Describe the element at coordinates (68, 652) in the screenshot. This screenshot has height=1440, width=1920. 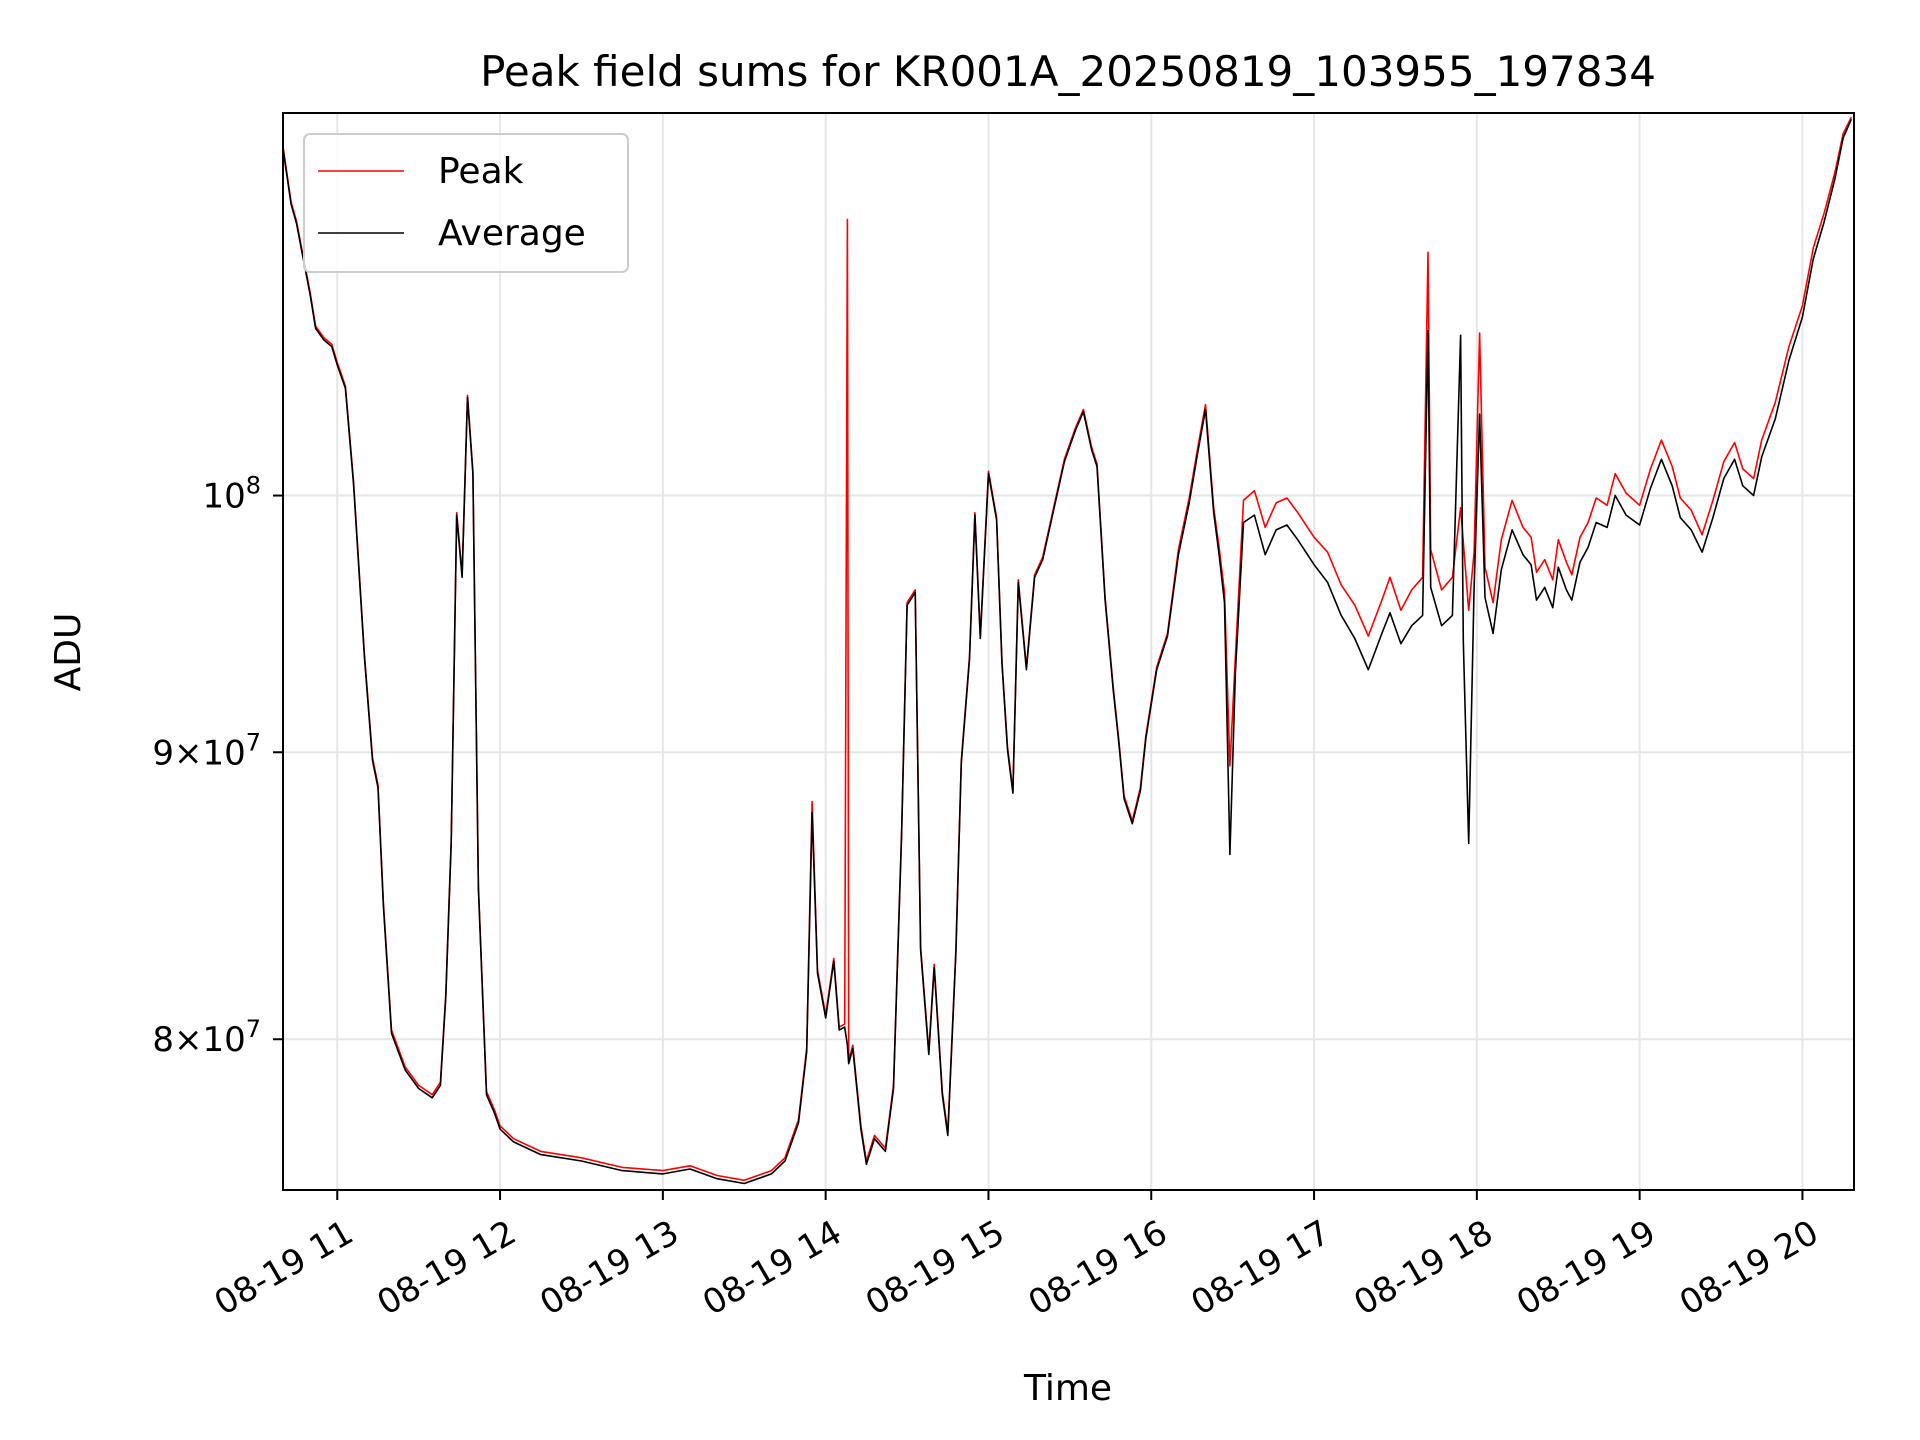
I see `y-axis-label: ADU` at that location.